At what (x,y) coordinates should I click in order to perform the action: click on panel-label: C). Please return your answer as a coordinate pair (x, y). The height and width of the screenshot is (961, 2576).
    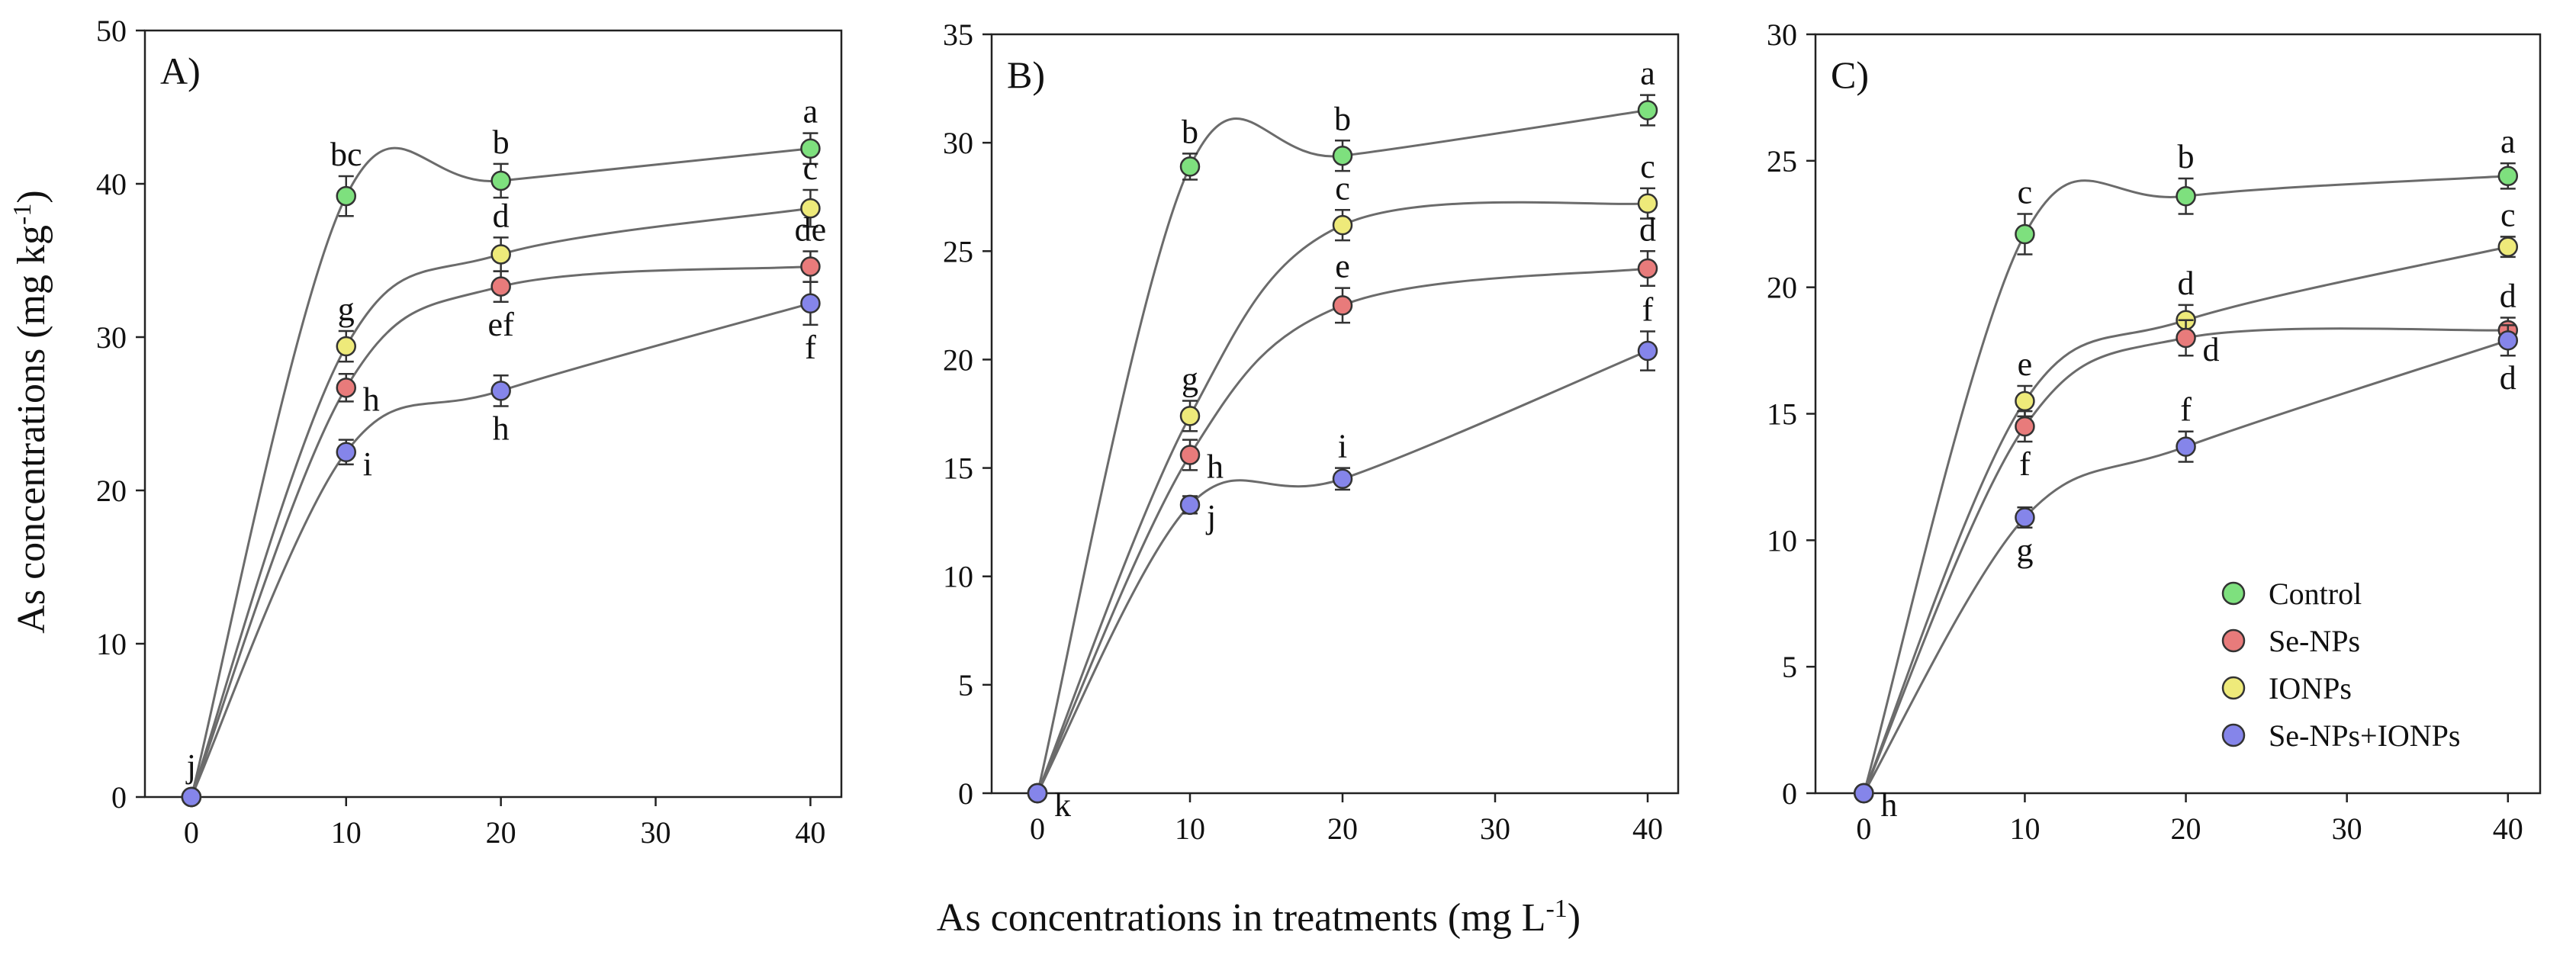
    Looking at the image, I should click on (1850, 74).